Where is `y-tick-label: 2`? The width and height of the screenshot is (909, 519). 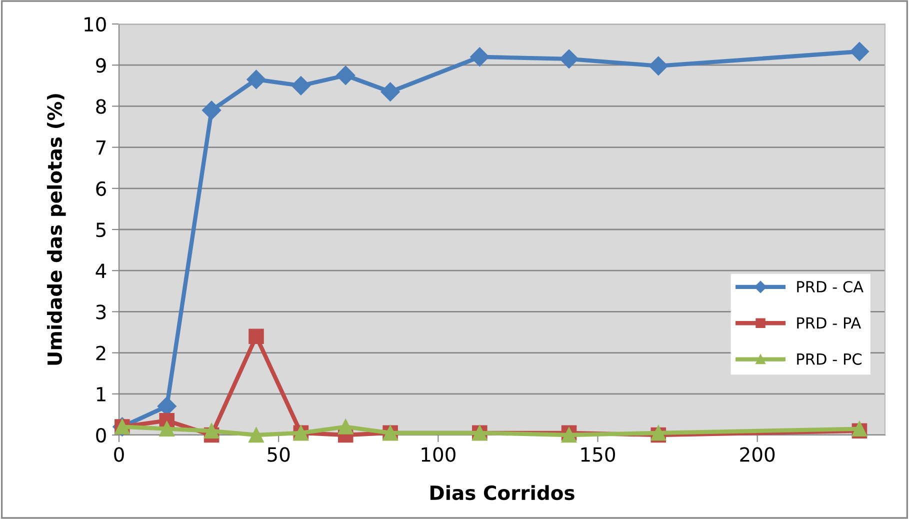
y-tick-label: 2 is located at coordinates (101, 353).